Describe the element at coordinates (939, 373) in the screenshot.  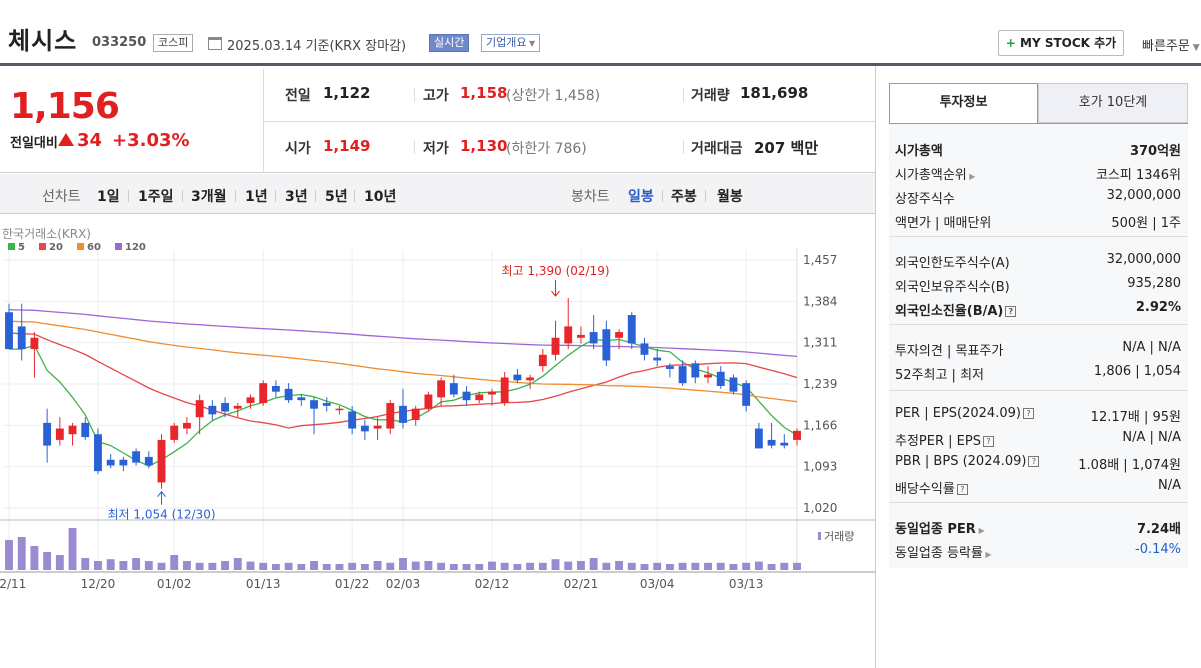
I see `info-label-8: 52주최고 | 최저` at that location.